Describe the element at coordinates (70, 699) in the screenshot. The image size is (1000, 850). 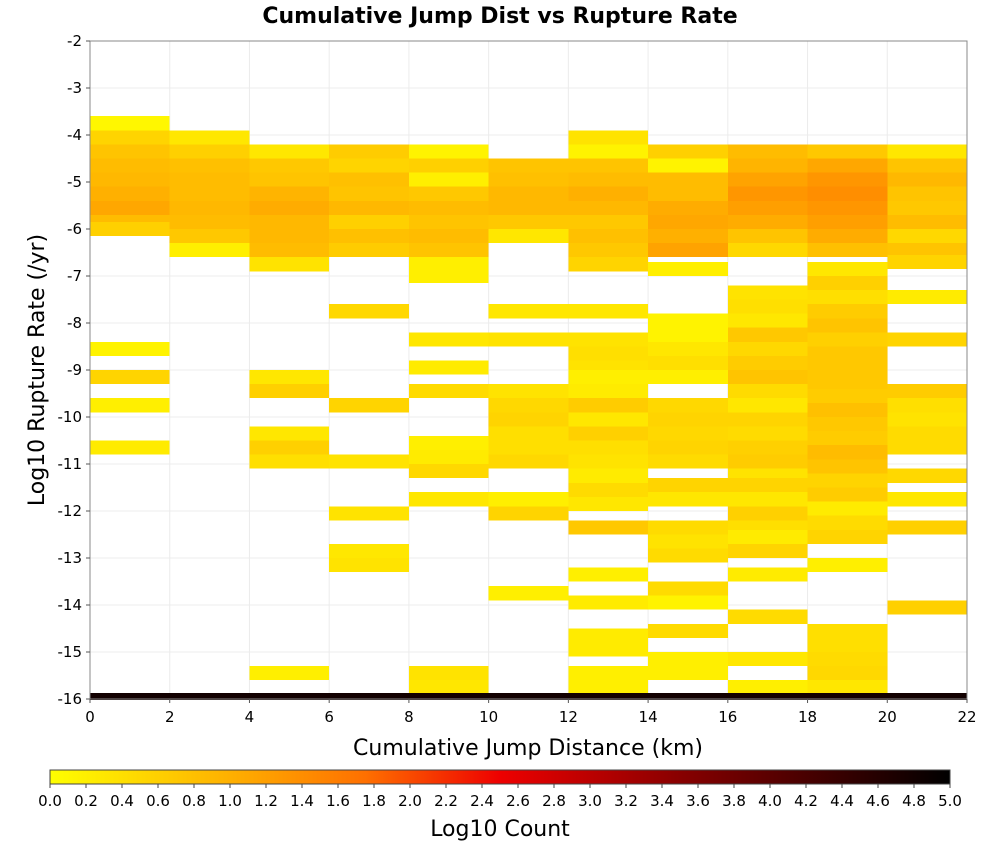
I see `y-tick-label: -16` at that location.